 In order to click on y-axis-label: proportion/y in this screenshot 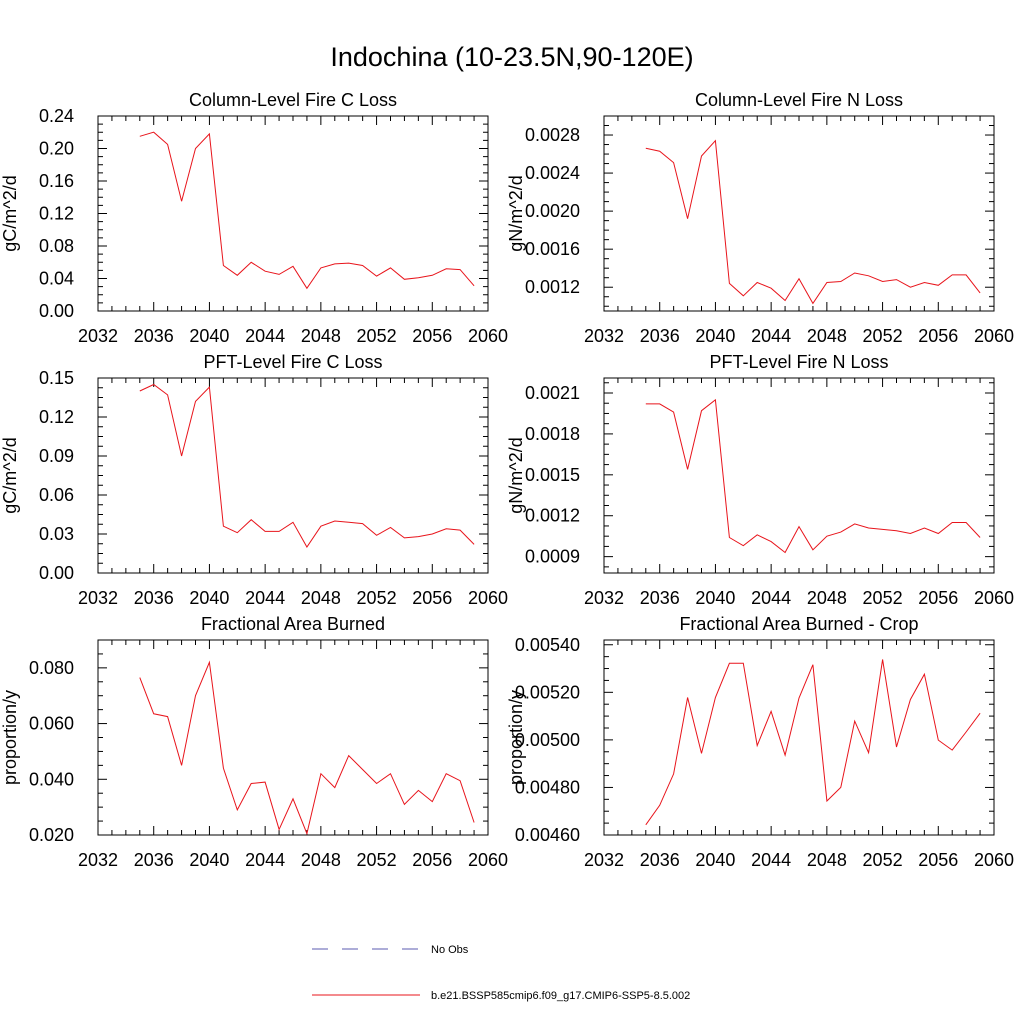, I will do `click(516, 737)`.